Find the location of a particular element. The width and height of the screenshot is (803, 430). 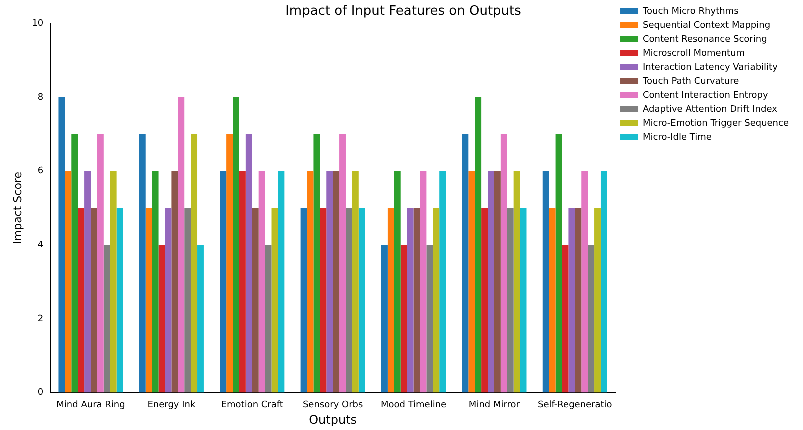

x-tick-label: Self-Regeneratio is located at coordinates (575, 405).